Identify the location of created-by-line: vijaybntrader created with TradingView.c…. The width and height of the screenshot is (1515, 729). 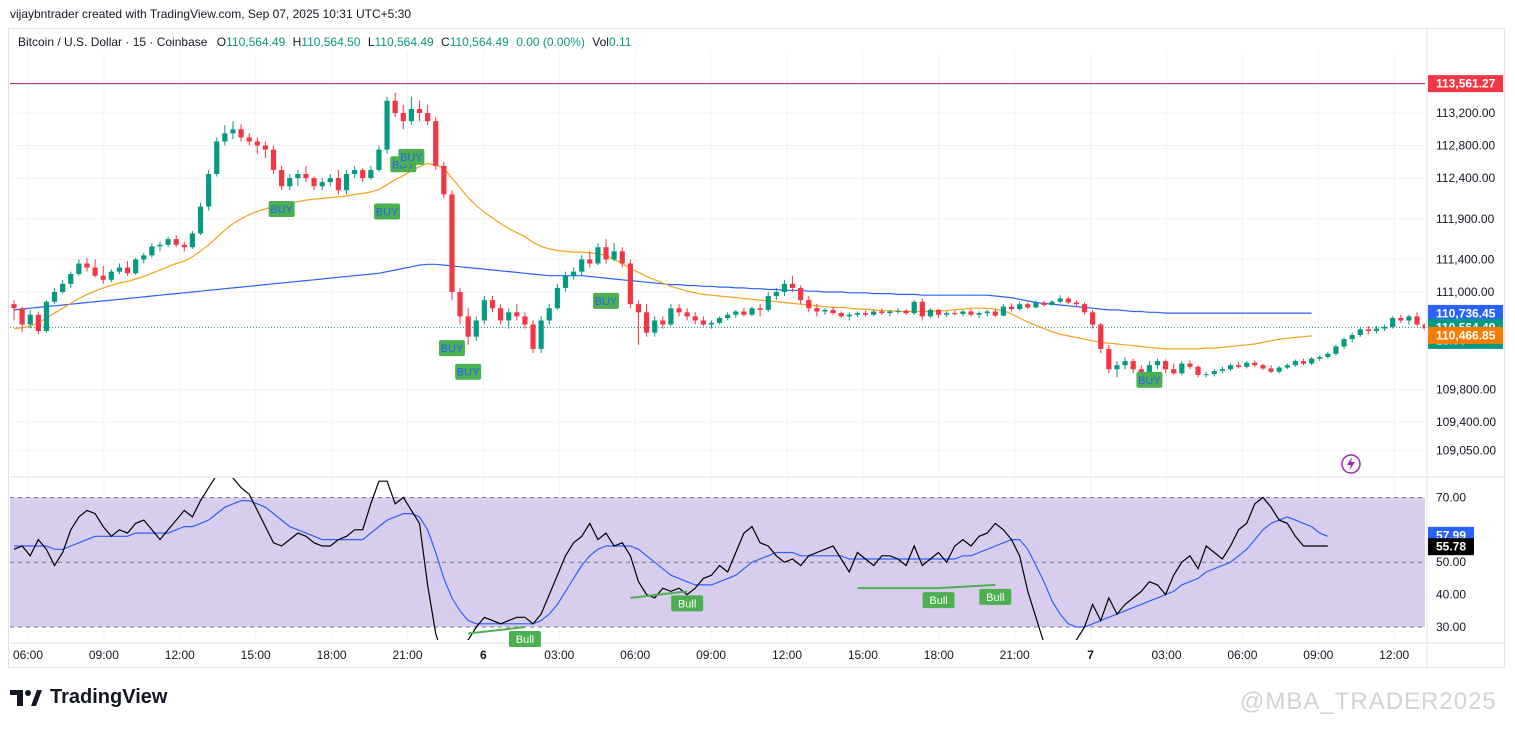
(211, 14).